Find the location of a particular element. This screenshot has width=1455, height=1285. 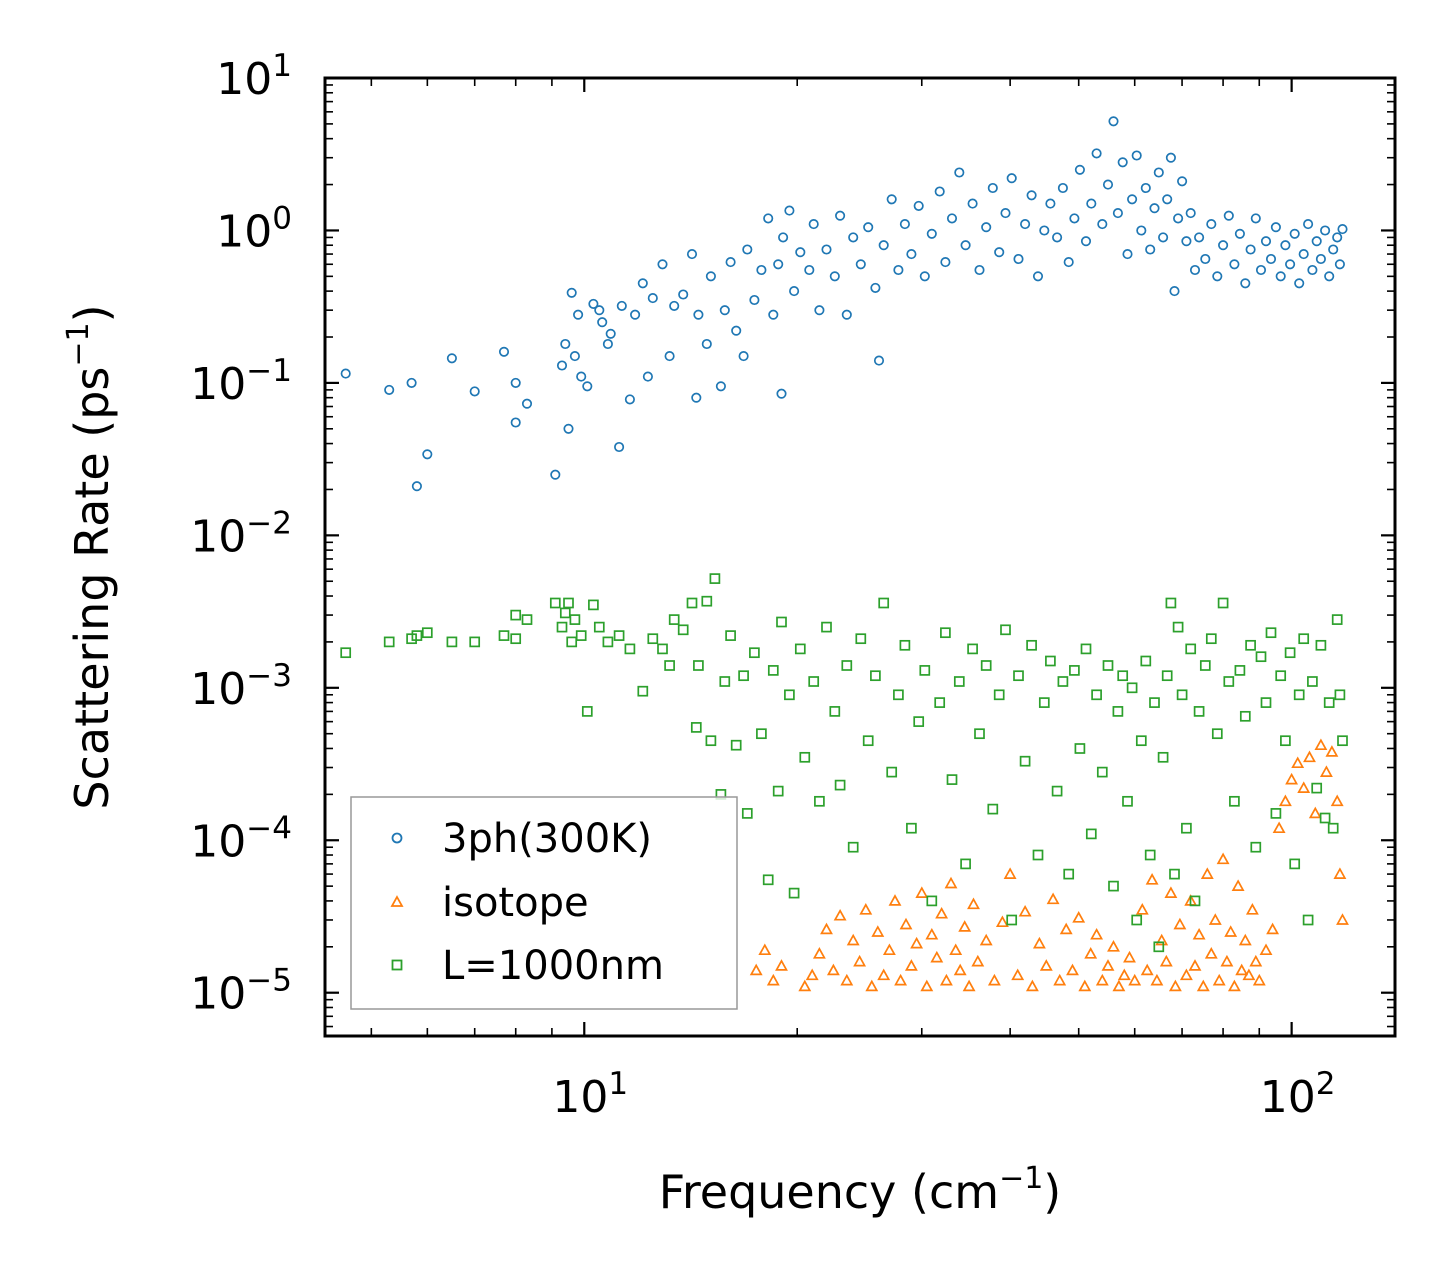

legend-label-3ph: 3ph(300K) is located at coordinates (547, 839).